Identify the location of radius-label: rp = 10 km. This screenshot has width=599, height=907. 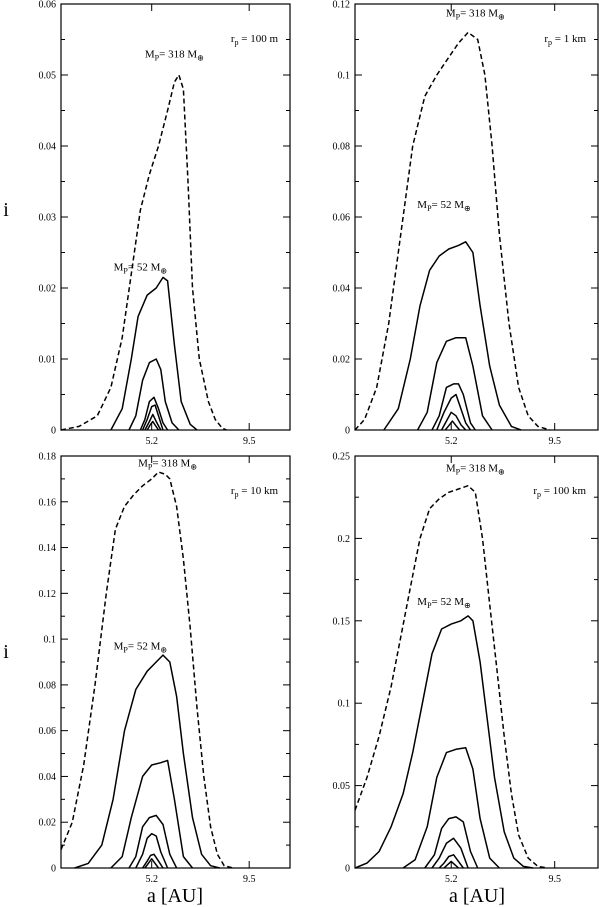
(255, 492).